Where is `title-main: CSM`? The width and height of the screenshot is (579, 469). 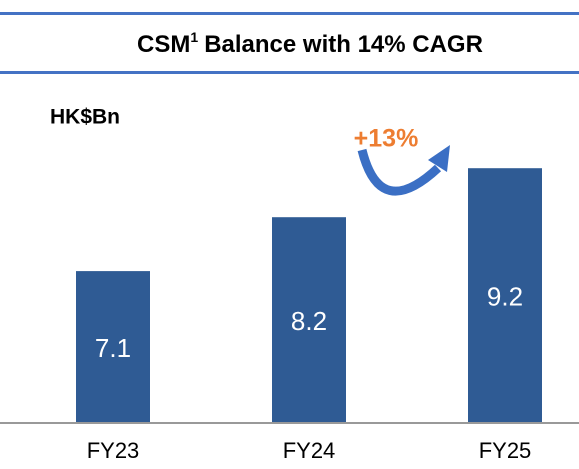 title-main: CSM is located at coordinates (163, 44).